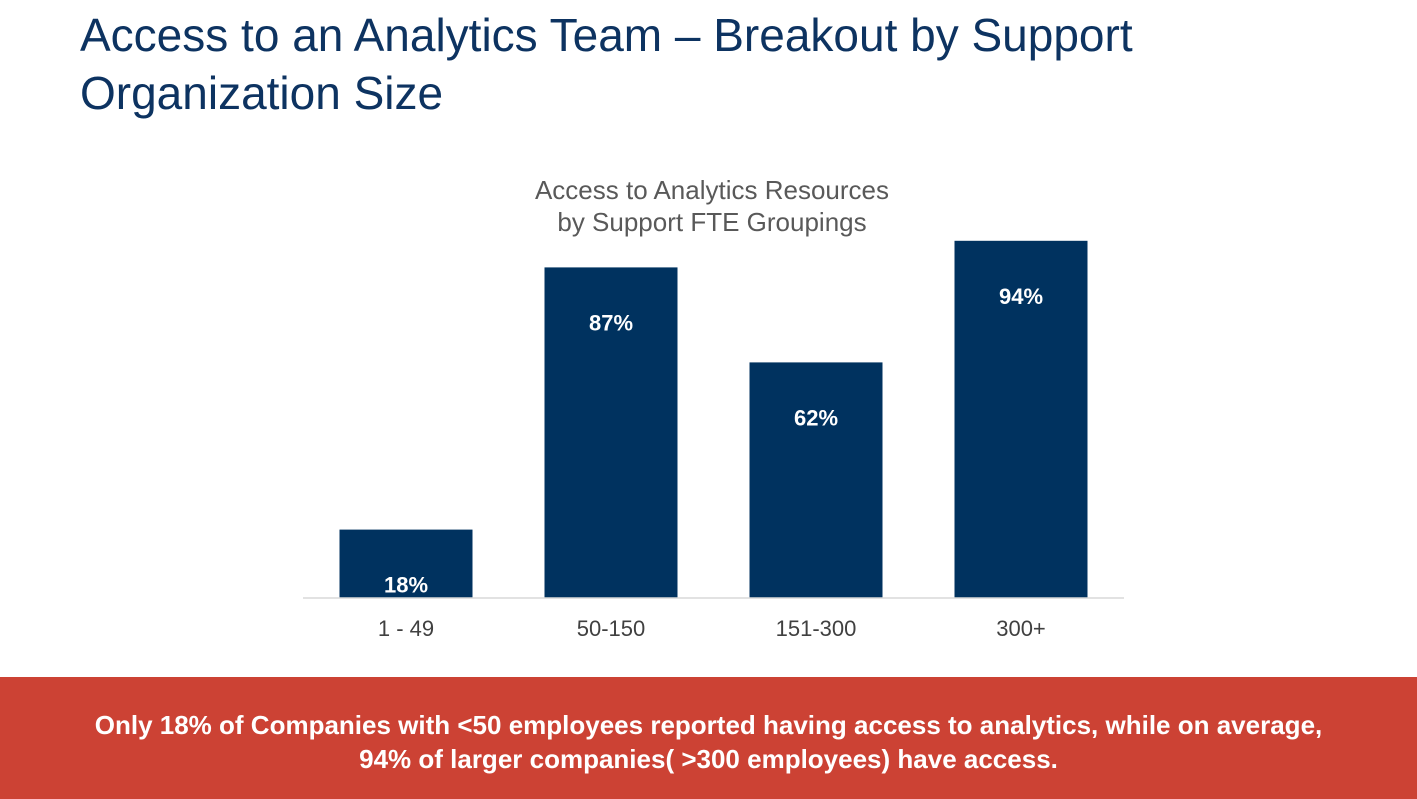 Image resolution: width=1417 pixels, height=799 pixels. I want to click on x-axis-tick-labels: 1 - 49 50-150 151-300 300+, so click(712, 628).